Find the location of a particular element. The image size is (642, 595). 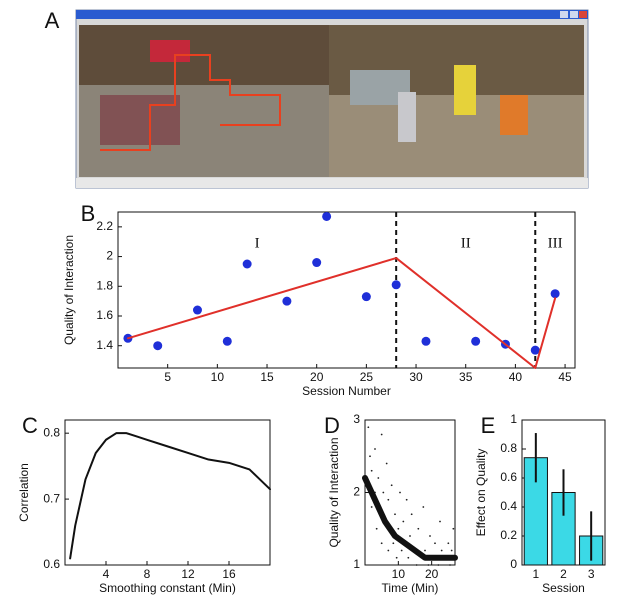

x-axis-label: Session is located at coordinates (563, 588).